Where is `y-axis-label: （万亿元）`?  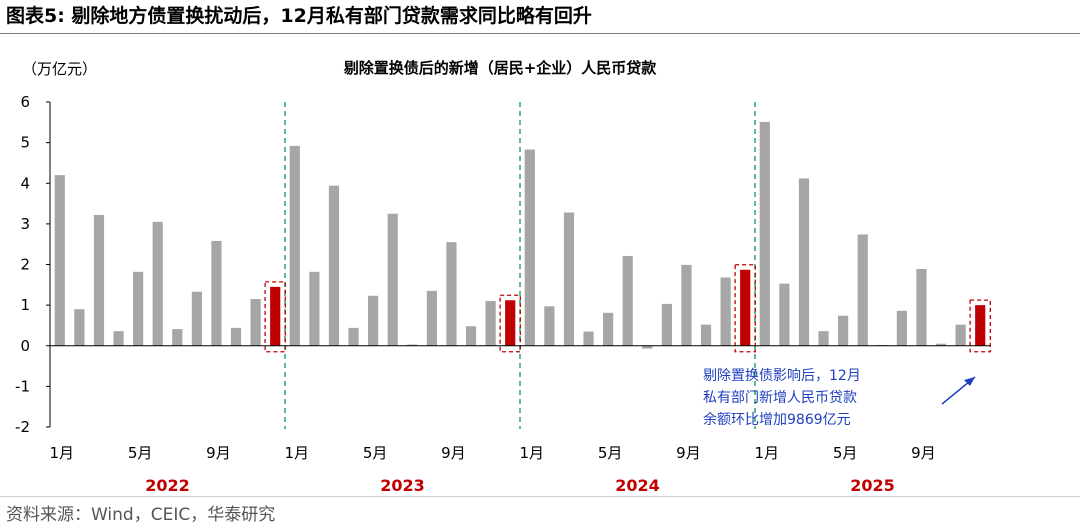 y-axis-label: （万亿元） is located at coordinates (59, 69).